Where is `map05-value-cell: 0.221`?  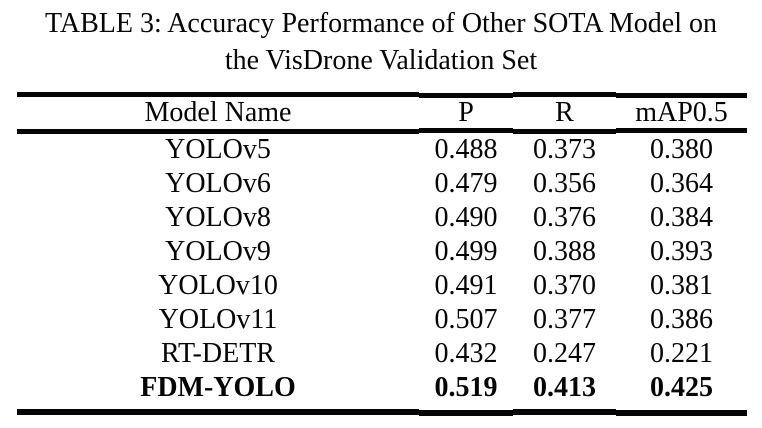
map05-value-cell: 0.221 is located at coordinates (681, 353).